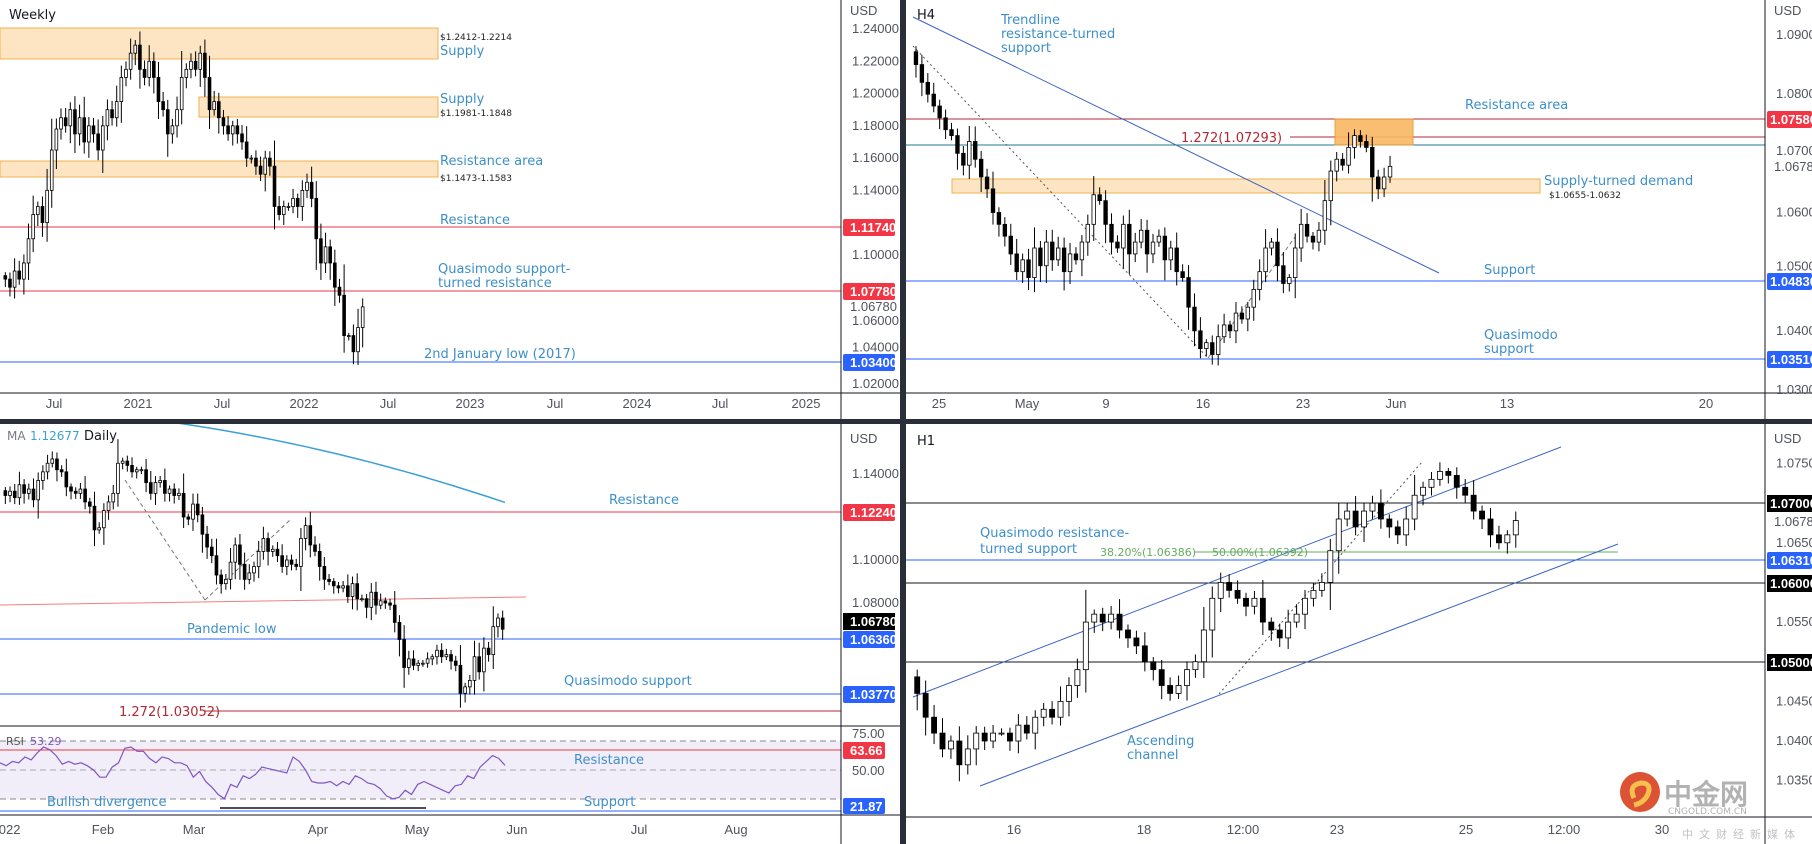 Image resolution: width=1812 pixels, height=844 pixels. What do you see at coordinates (1338, 829) in the screenshot?
I see `time-axis: 16 18 12:00 23 25 12:00 30` at bounding box center [1338, 829].